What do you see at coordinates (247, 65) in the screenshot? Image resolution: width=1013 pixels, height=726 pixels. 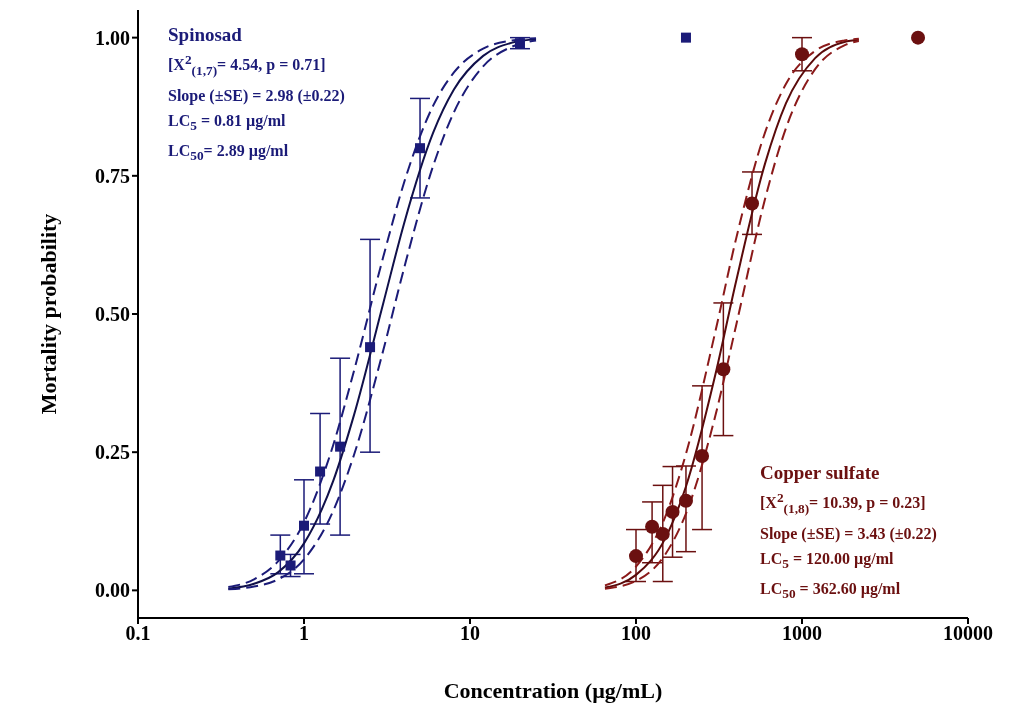 I see `annotation: [X$^{2}$$_{(1,7)}$= 4.54, p = 0.71]` at bounding box center [247, 65].